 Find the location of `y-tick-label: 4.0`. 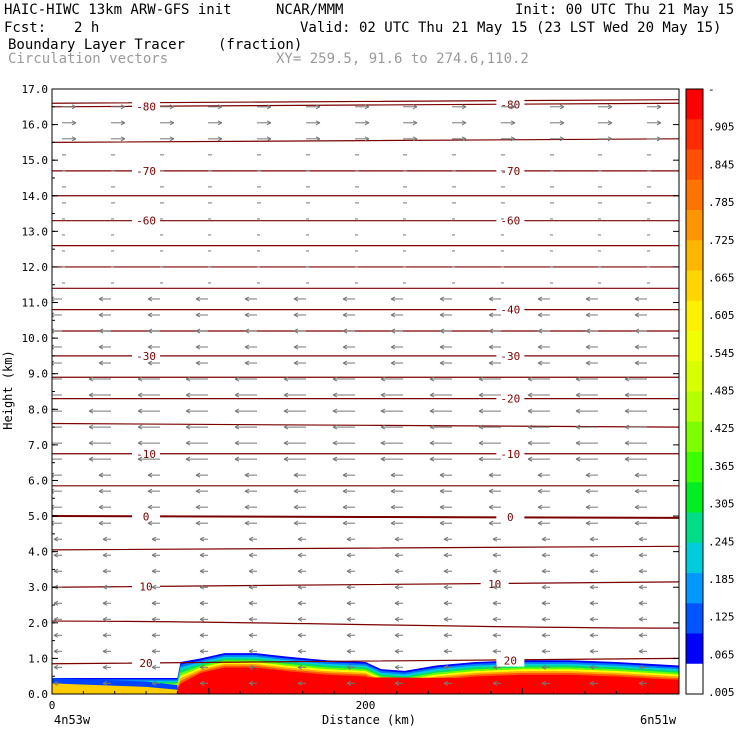

y-tick-label: 4.0 is located at coordinates (38, 552).